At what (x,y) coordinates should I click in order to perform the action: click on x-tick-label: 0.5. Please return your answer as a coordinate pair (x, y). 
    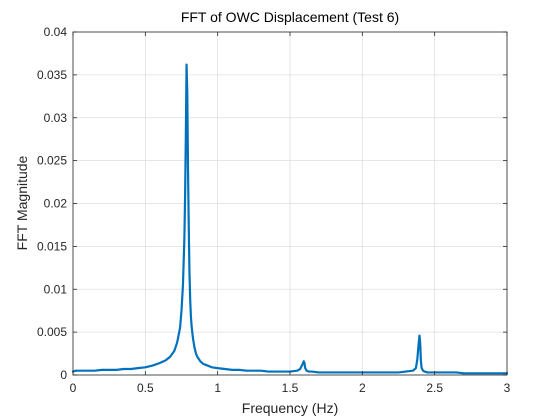
    Looking at the image, I should click on (145, 388).